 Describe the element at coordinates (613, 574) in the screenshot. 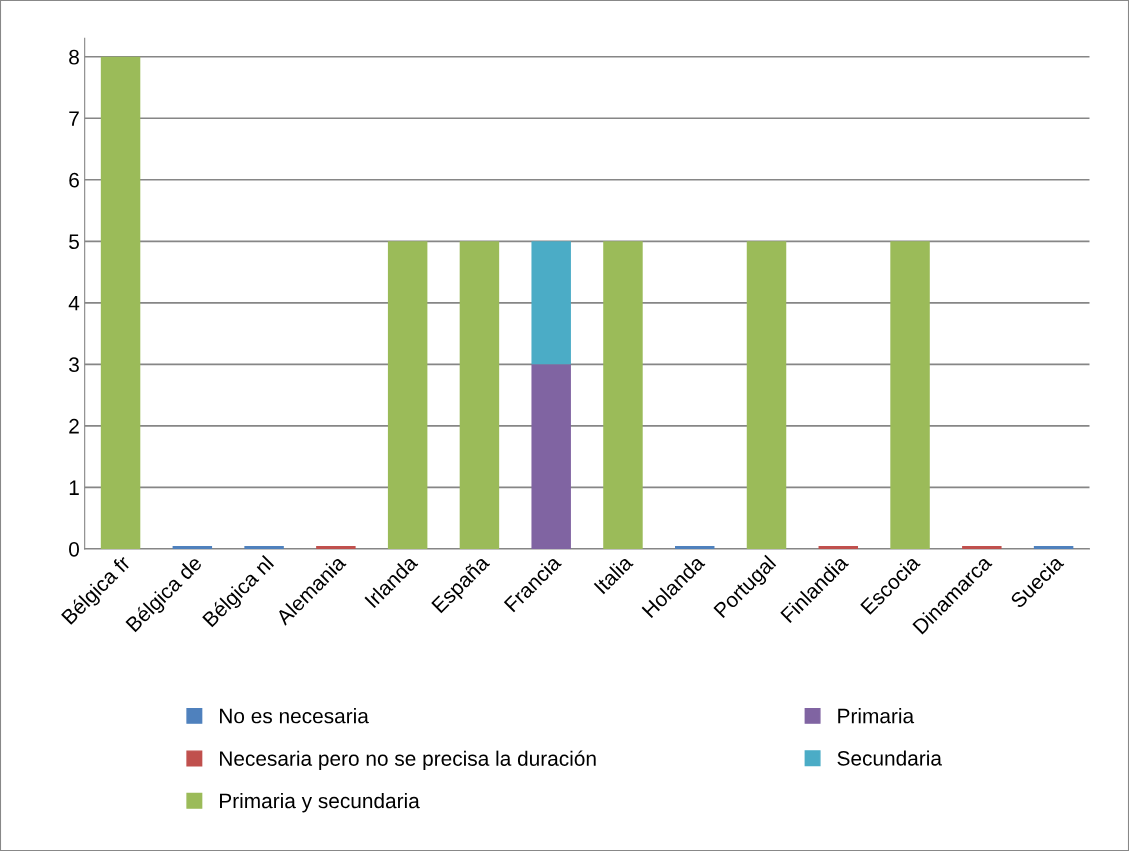

I see `x-tick-label: Italia` at that location.